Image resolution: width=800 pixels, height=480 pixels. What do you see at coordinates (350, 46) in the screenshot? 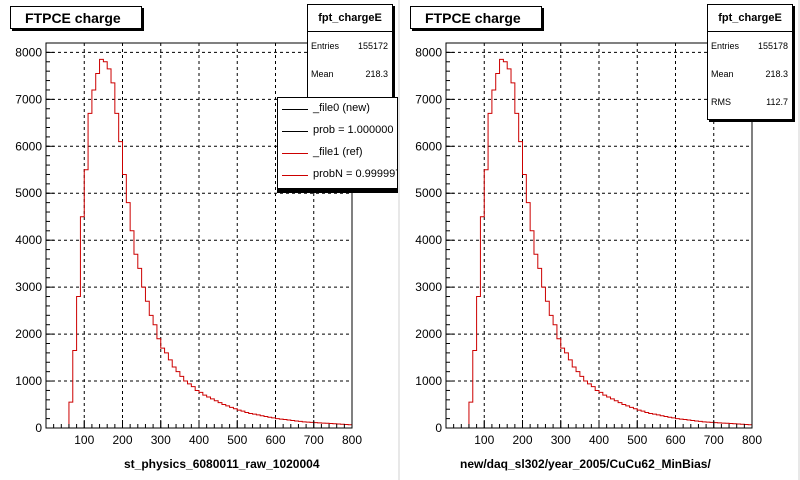
I see `left-stats-entries: Entries 155172` at bounding box center [350, 46].